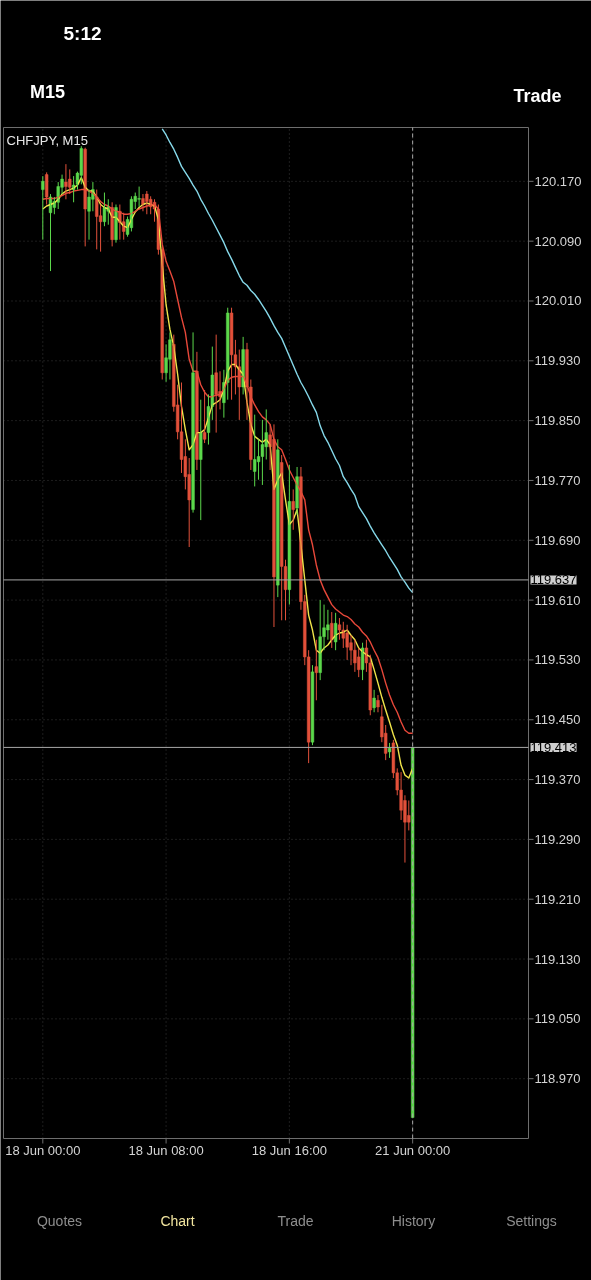  What do you see at coordinates (557, 780) in the screenshot?
I see `y-tick-label: 119.370` at bounding box center [557, 780].